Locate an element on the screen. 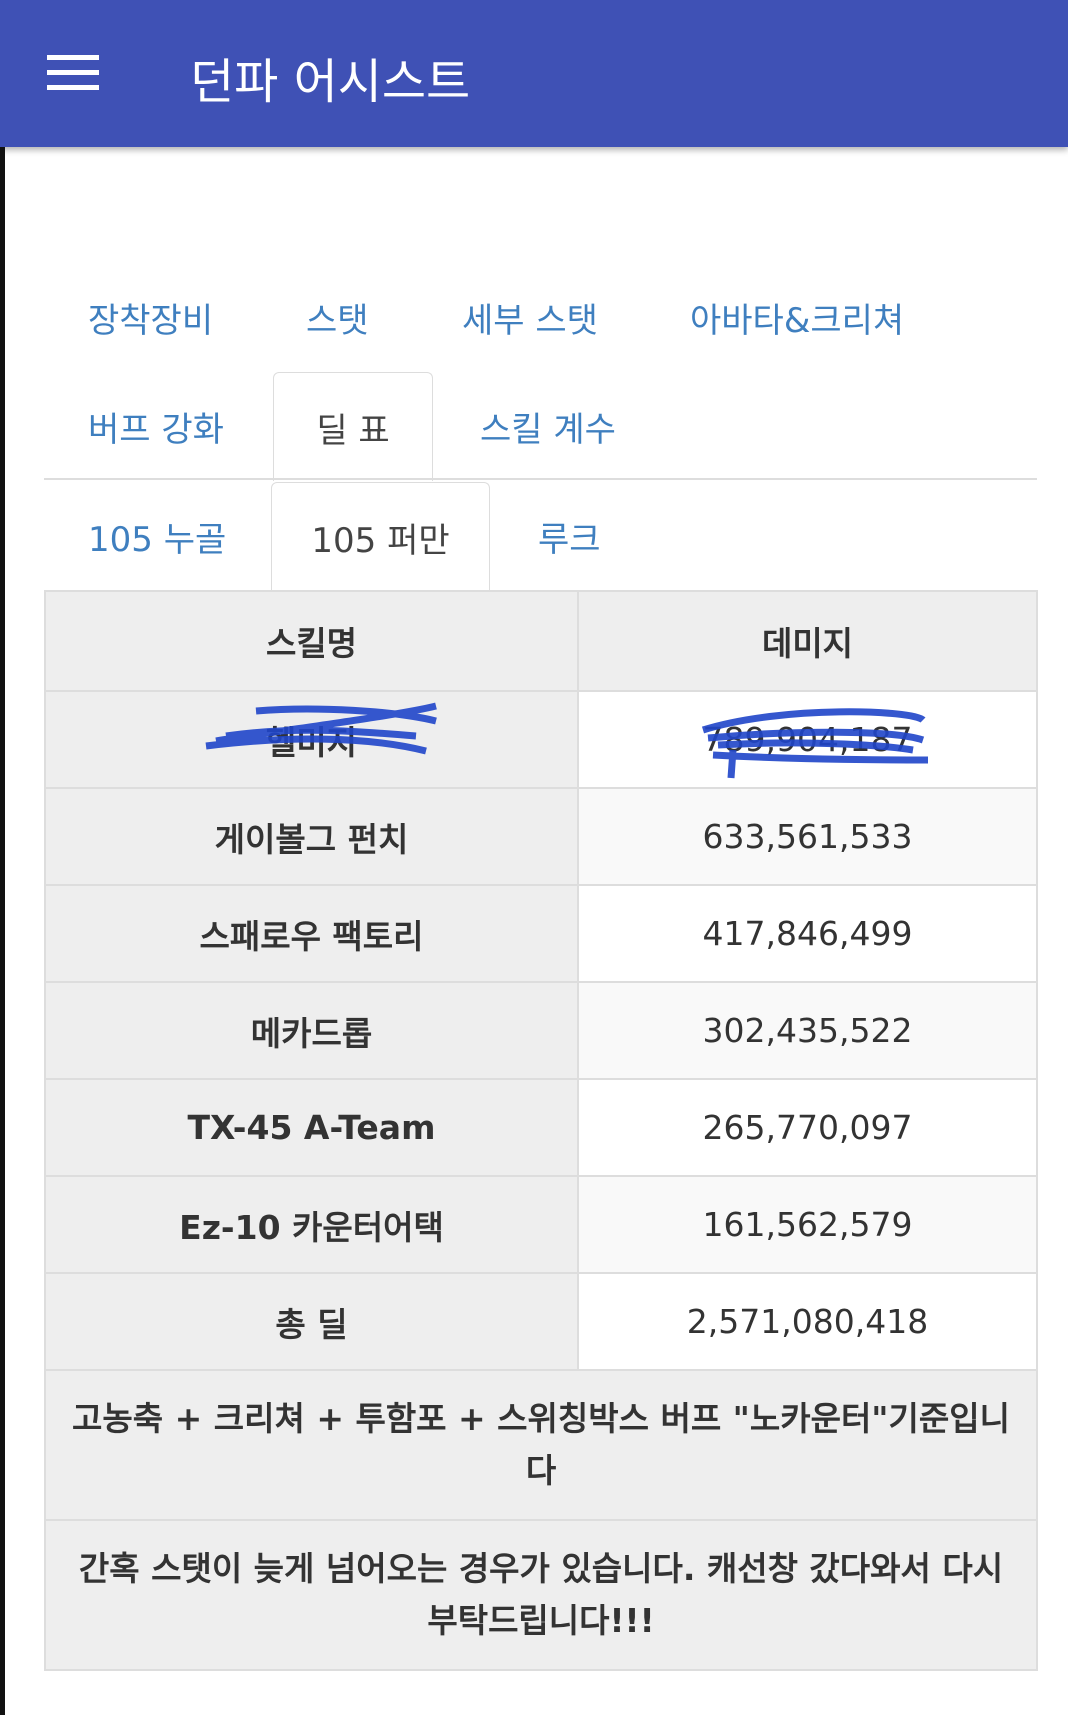  tab-buff: 버프 강화 is located at coordinates (156, 430).